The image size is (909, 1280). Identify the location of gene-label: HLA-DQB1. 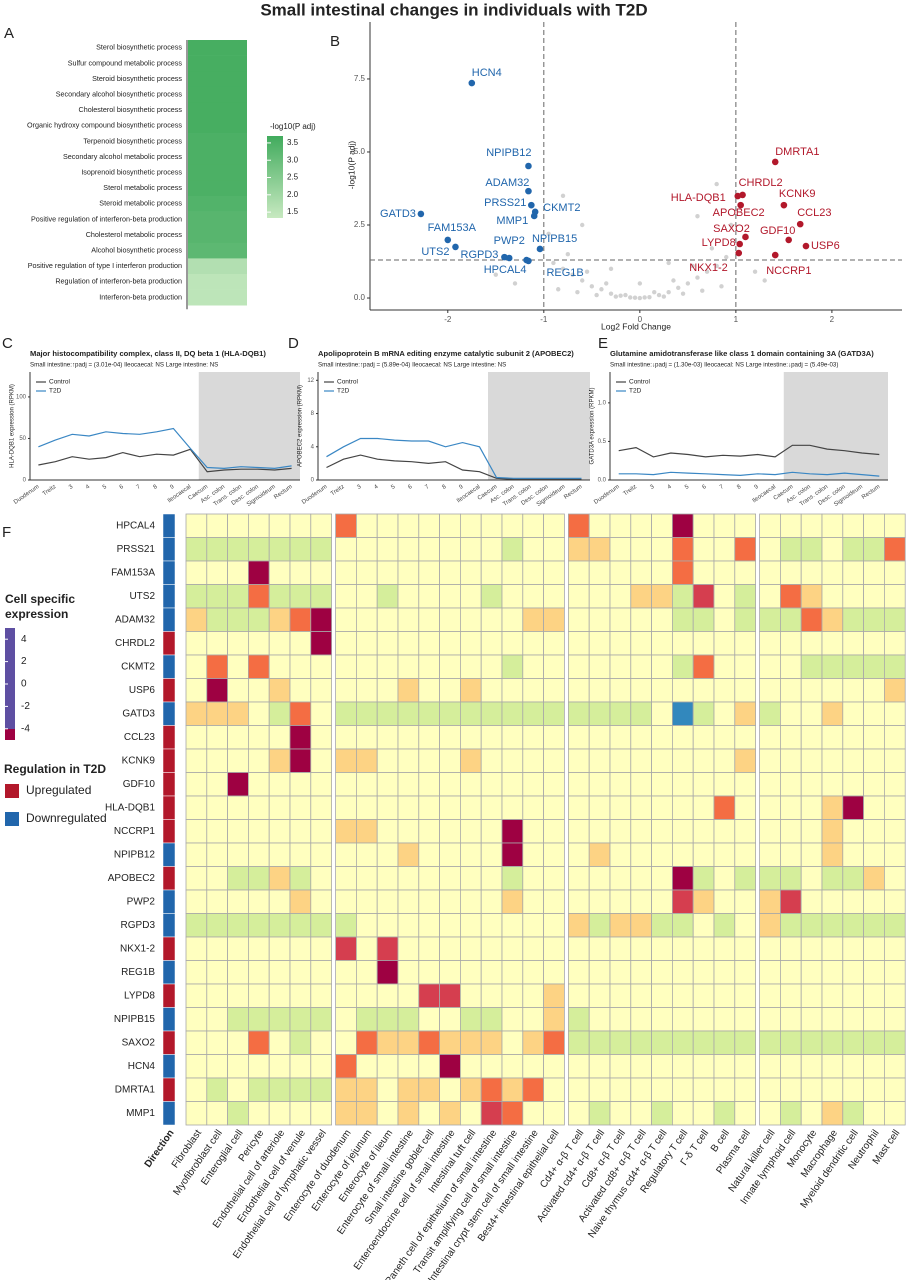
(698, 198).